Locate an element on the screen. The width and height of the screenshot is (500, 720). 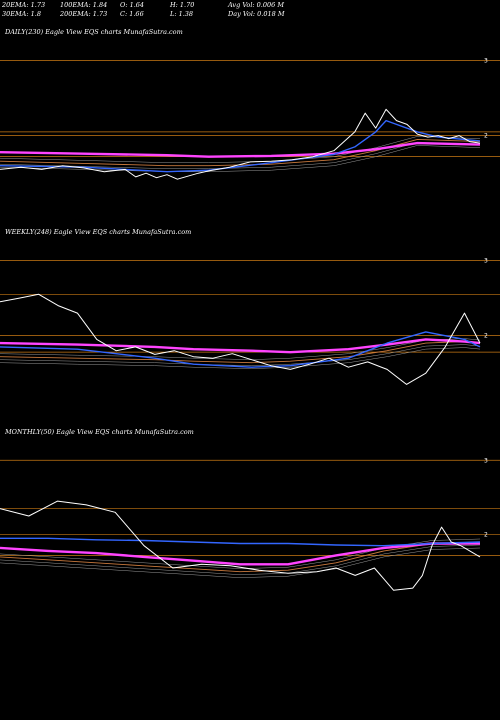
stat-open: O: 1.64 is located at coordinates (132, 5).